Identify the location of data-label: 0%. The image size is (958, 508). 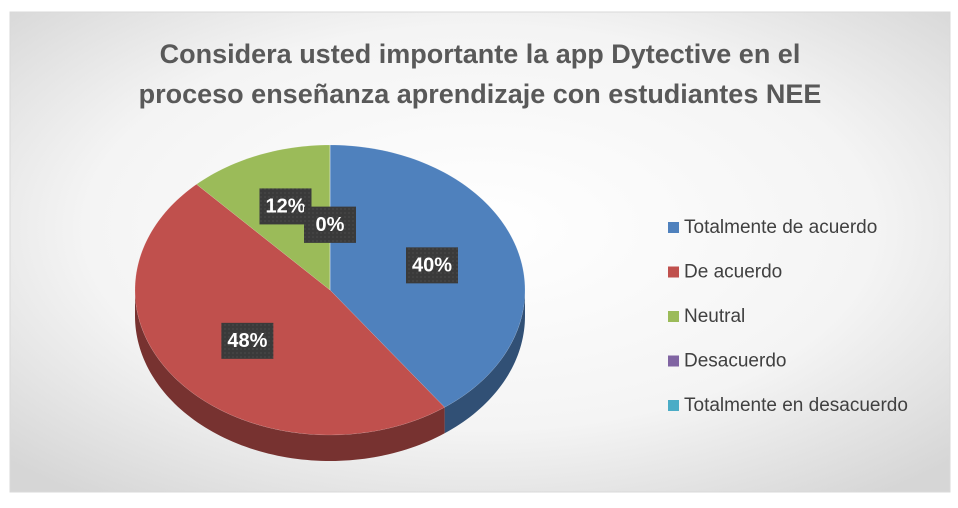
(330, 225).